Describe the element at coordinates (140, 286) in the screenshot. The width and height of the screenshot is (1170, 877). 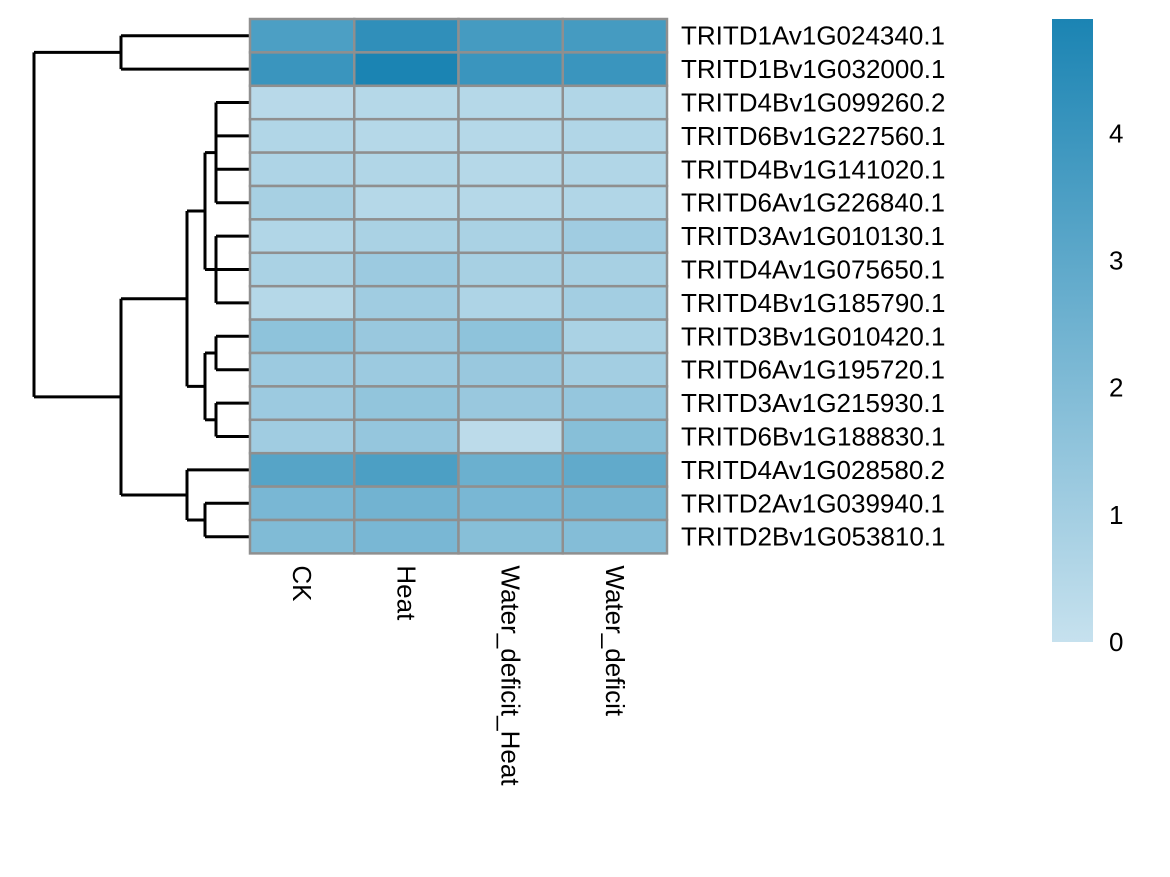
I see `row-dendrogram` at that location.